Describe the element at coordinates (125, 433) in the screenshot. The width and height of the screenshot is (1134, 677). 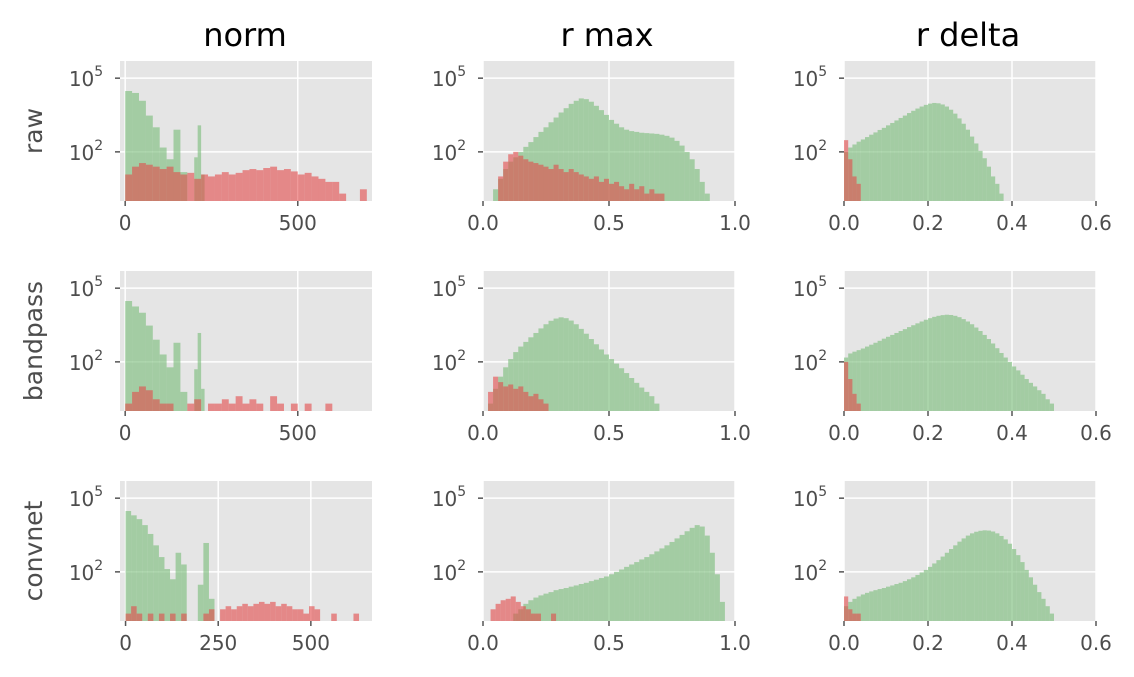
I see `x-tick-label: 0` at that location.